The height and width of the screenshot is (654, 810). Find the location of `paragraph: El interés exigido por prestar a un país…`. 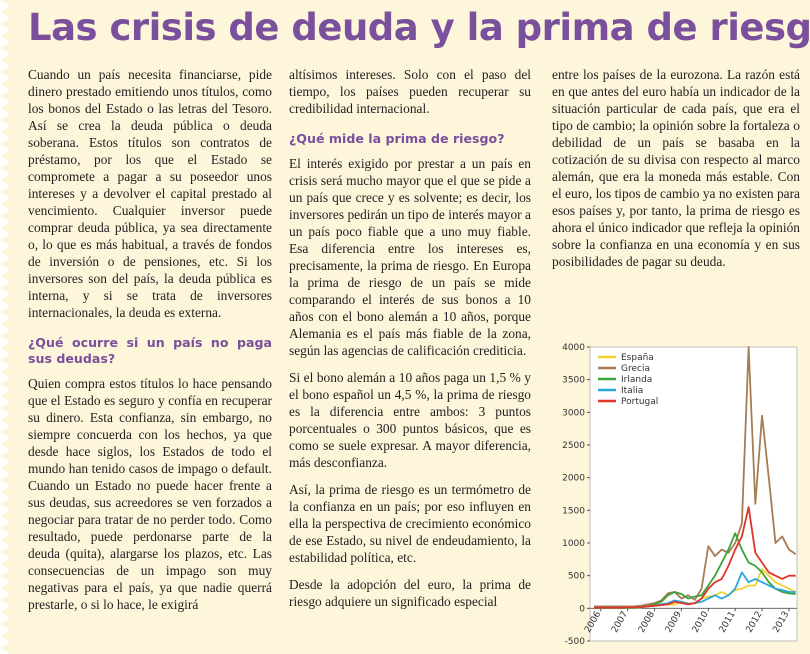

paragraph: El interés exigido por prestar a un país… is located at coordinates (410, 257).